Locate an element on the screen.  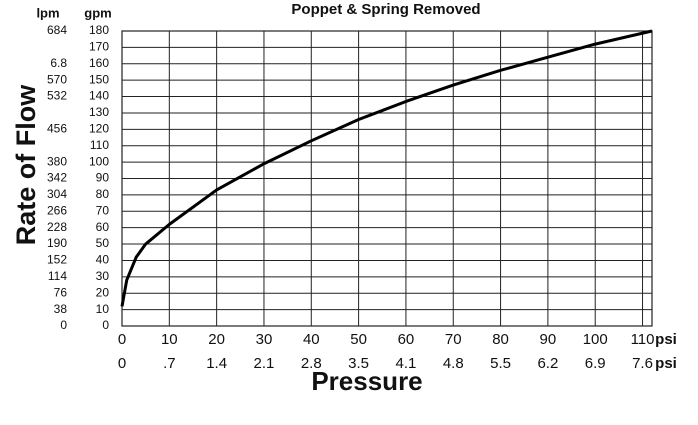
y-tick-label: 170 is located at coordinates (99, 47).